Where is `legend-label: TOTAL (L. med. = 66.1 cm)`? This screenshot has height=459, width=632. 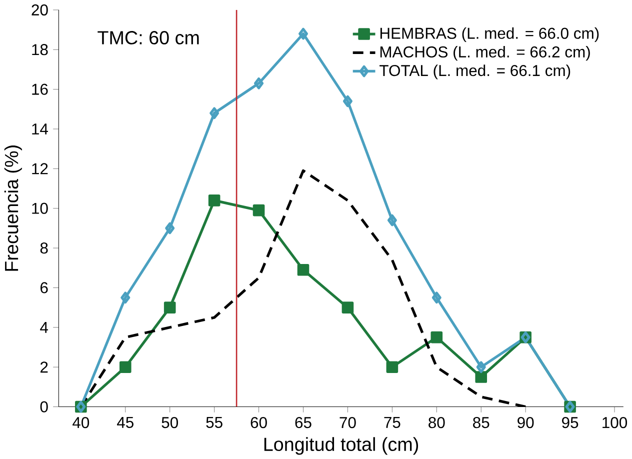 legend-label: TOTAL (L. med. = 66.1 cm) is located at coordinates (475, 72).